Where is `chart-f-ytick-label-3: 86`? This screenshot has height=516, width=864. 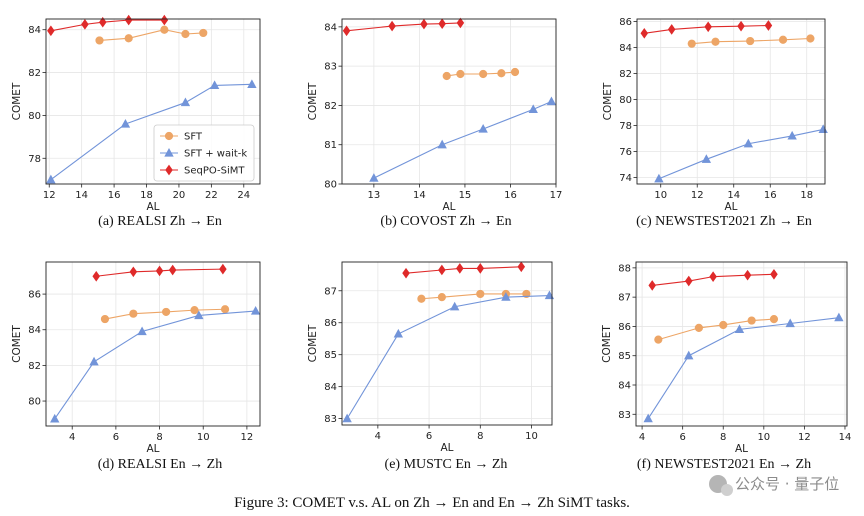
chart-f-ytick-label-3: 86 is located at coordinates (624, 327).